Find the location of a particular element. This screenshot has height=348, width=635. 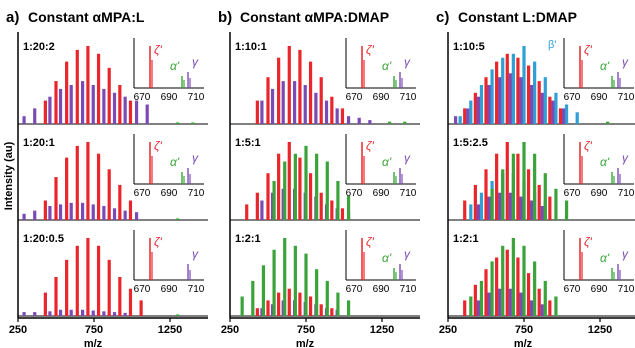

subplot-1:10:5: 1:10:5 β' ζ' α' γ 670 690 710 is located at coordinates (541, 81).